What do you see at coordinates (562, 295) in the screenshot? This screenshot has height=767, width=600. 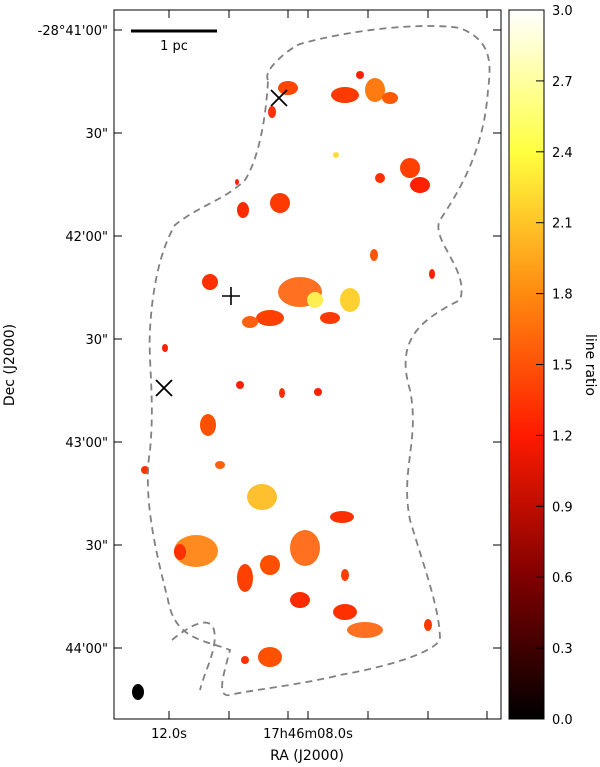 I see `colorbar-tick-label: 1.8` at bounding box center [562, 295].